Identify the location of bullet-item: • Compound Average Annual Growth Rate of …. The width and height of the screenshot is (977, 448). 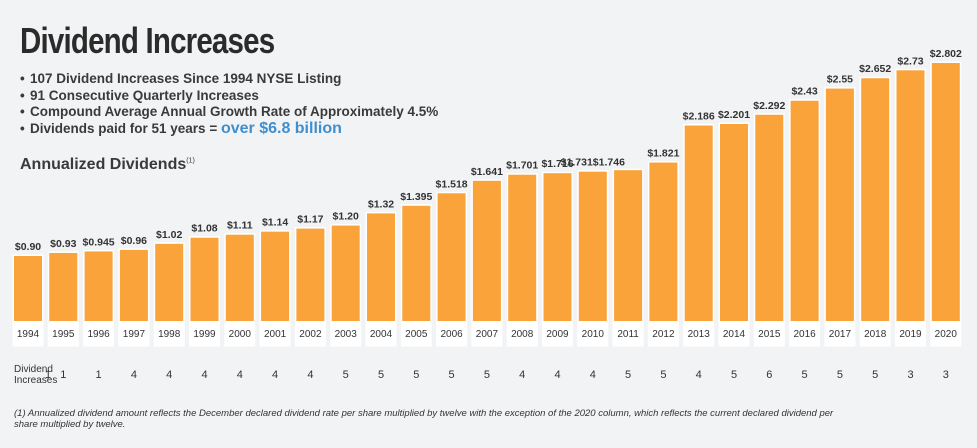
(229, 112).